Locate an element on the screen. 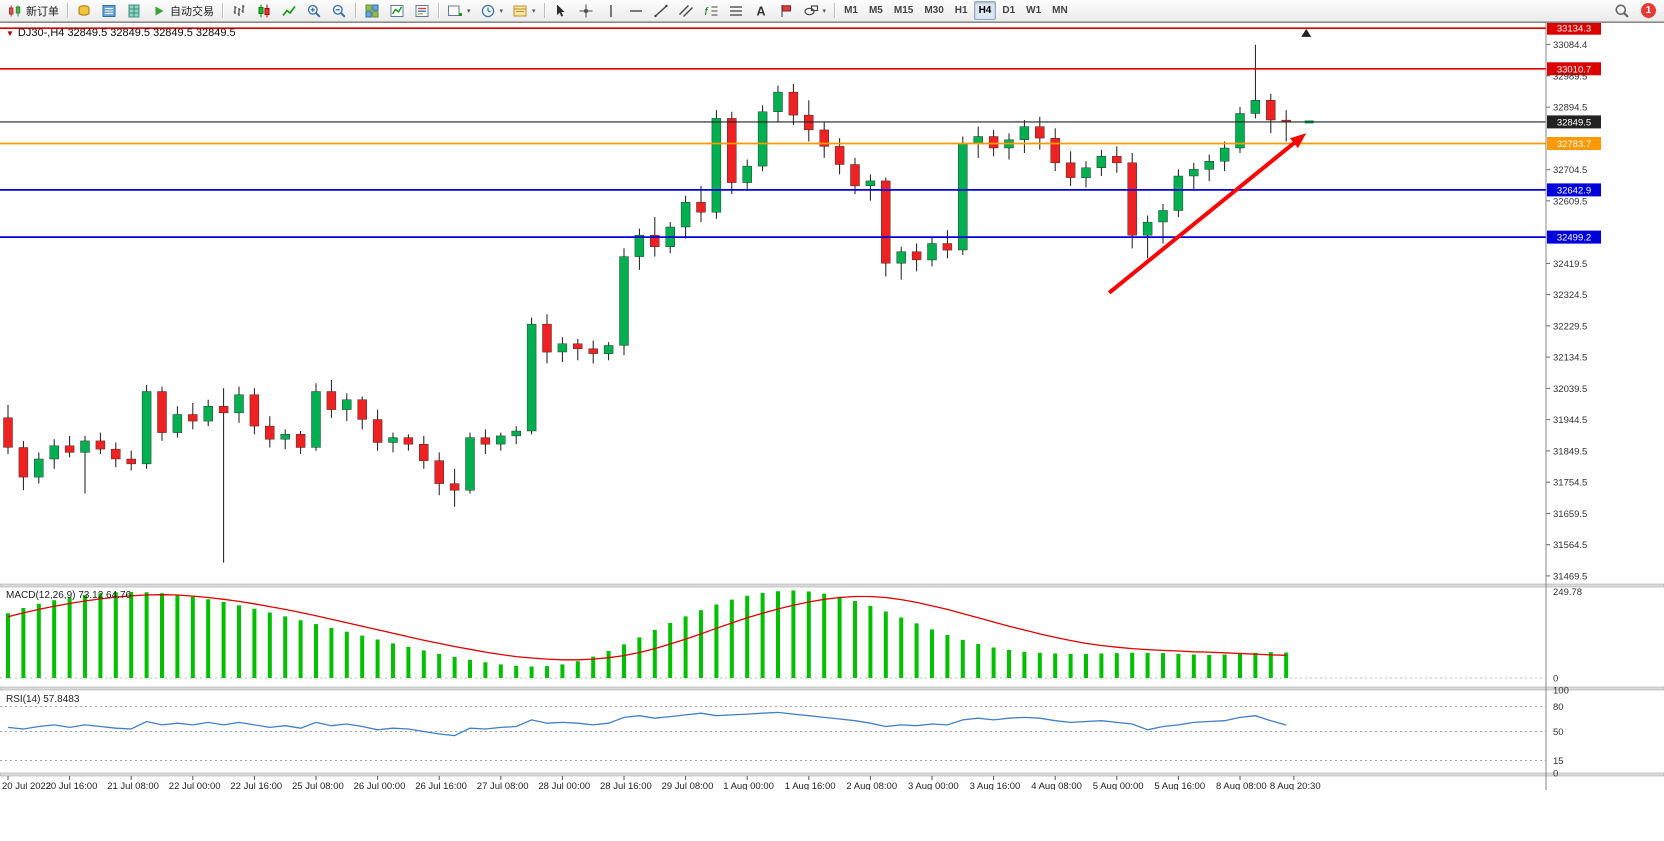  templates-icon is located at coordinates (520, 10).